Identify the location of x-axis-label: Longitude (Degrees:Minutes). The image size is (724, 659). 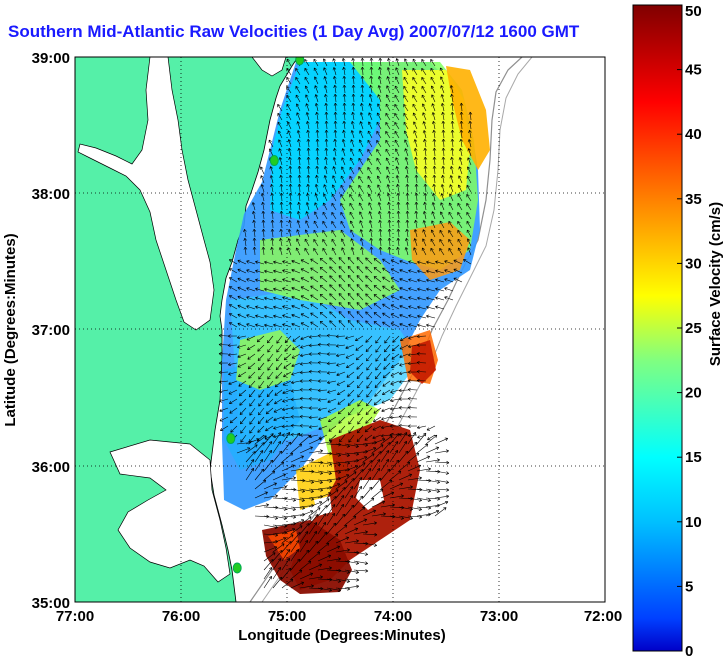
(342, 635).